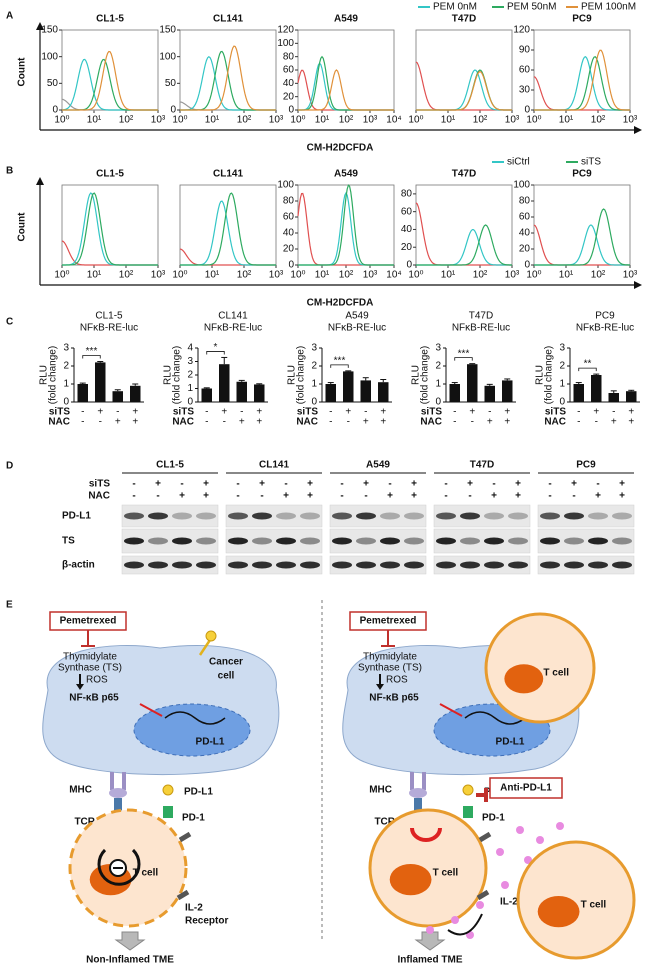 Image resolution: width=648 pixels, height=968 pixels. I want to click on arrow-head, so click(80, 687).